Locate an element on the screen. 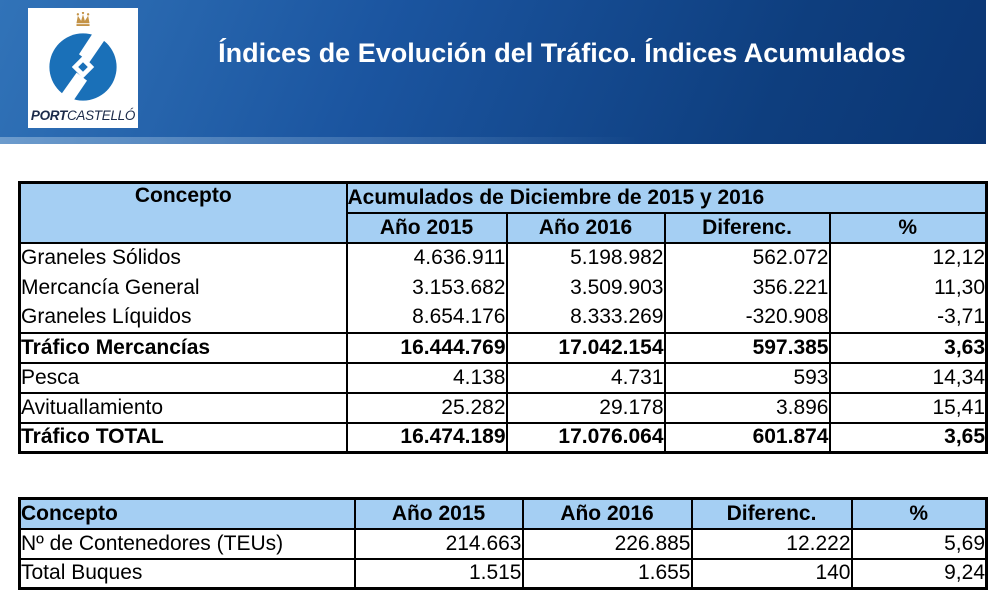 This screenshot has height=595, width=1000. cell-ano2016: 1.655 is located at coordinates (607, 573).